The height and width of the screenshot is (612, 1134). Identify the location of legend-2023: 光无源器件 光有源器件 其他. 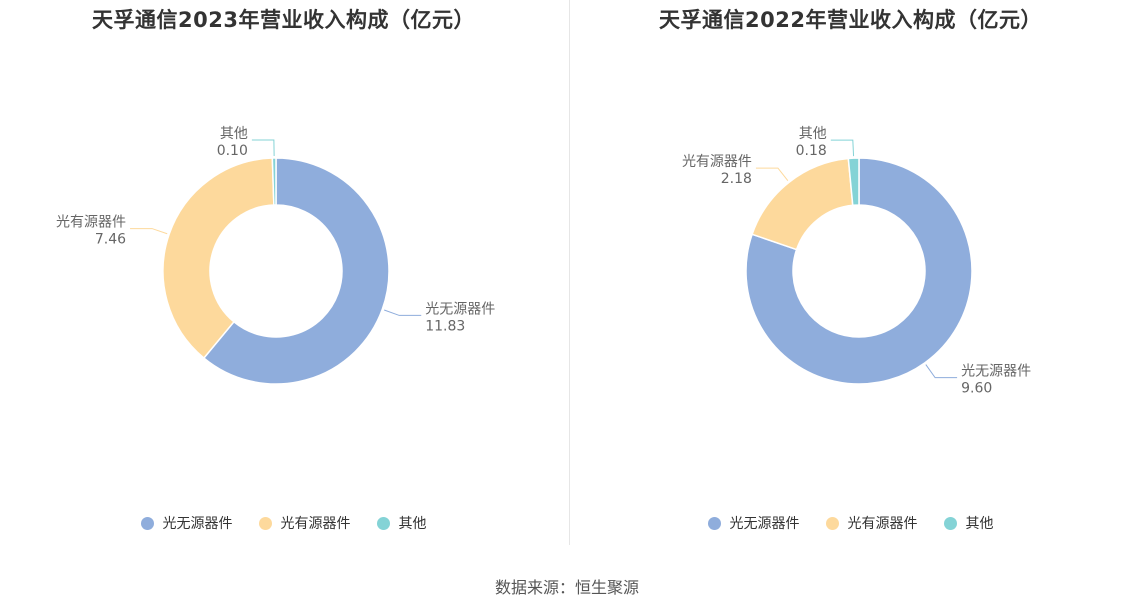
(283, 523).